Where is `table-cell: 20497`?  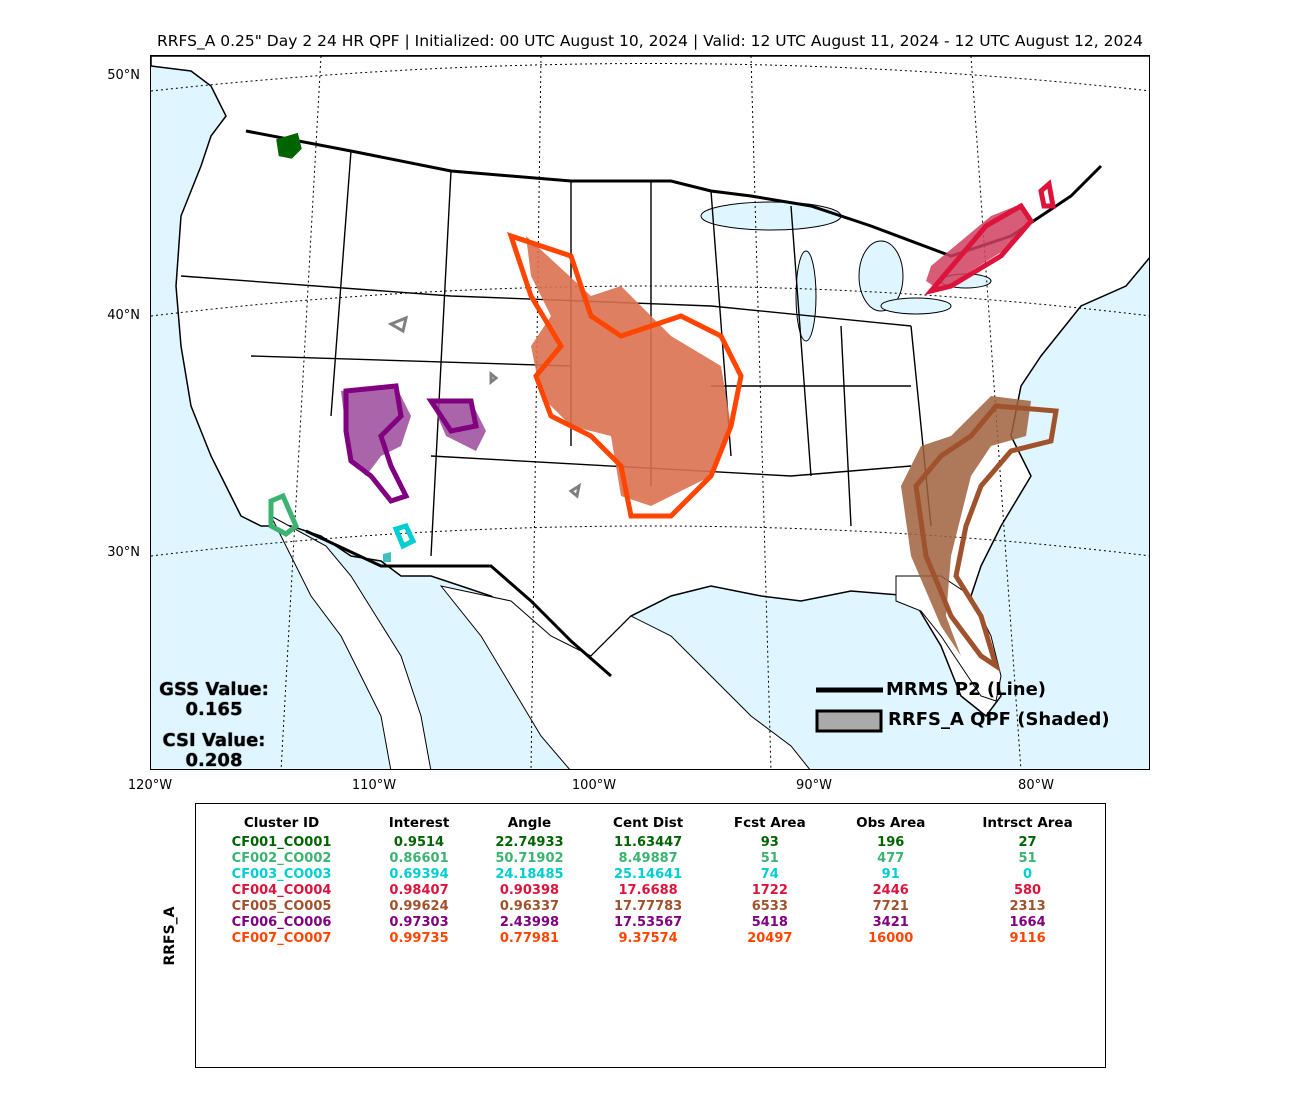 table-cell: 20497 is located at coordinates (770, 938).